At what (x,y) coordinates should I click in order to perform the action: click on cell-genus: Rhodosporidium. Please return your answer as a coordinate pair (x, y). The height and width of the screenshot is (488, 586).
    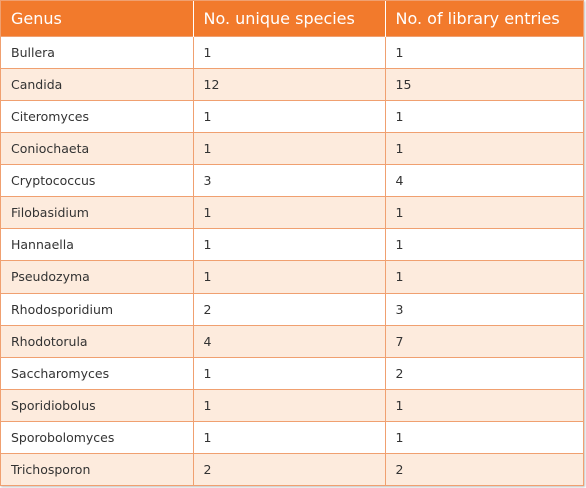
    Looking at the image, I should click on (97, 309).